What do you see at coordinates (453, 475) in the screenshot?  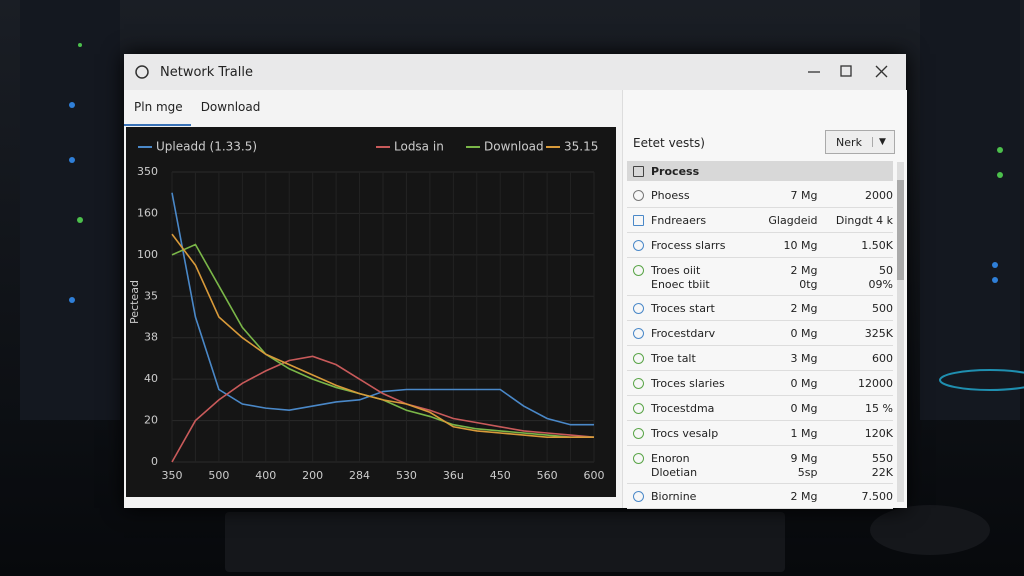 I see `x-tick-label: 36u` at bounding box center [453, 475].